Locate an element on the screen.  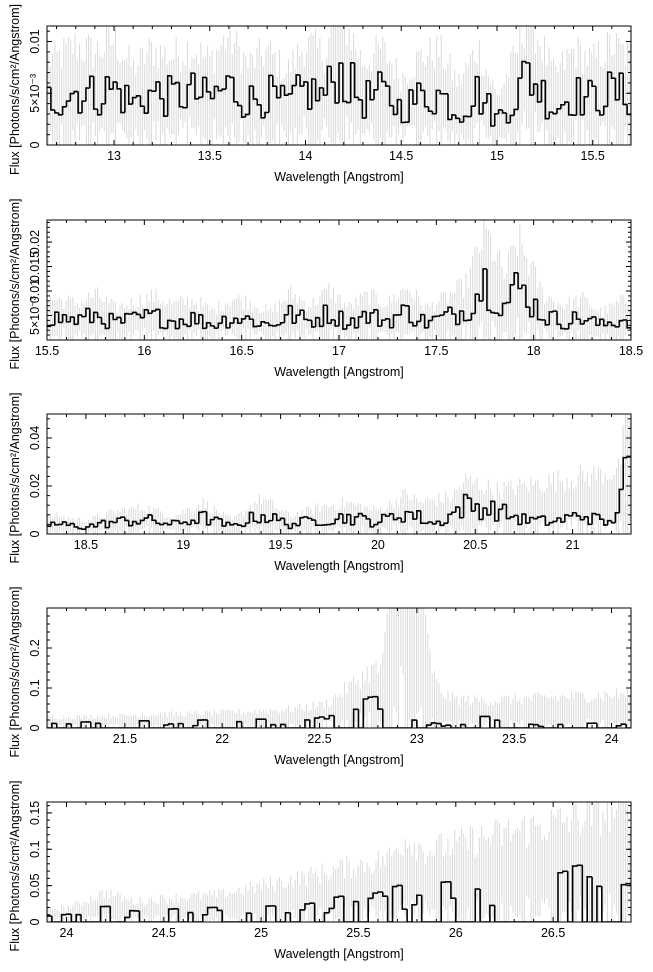
x-tick-label: 20.5 is located at coordinates (475, 545).